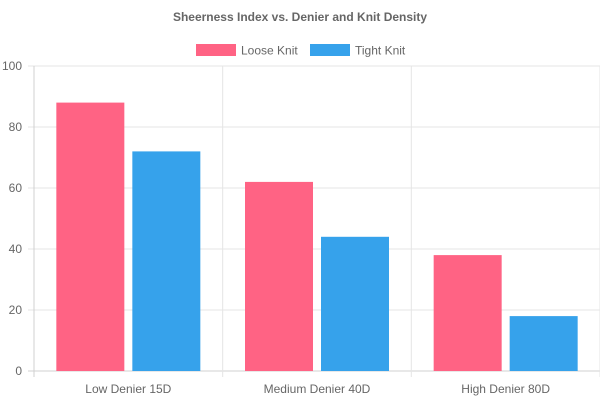  Describe the element at coordinates (16, 310) in the screenshot. I see `y-tick-label: 20` at that location.